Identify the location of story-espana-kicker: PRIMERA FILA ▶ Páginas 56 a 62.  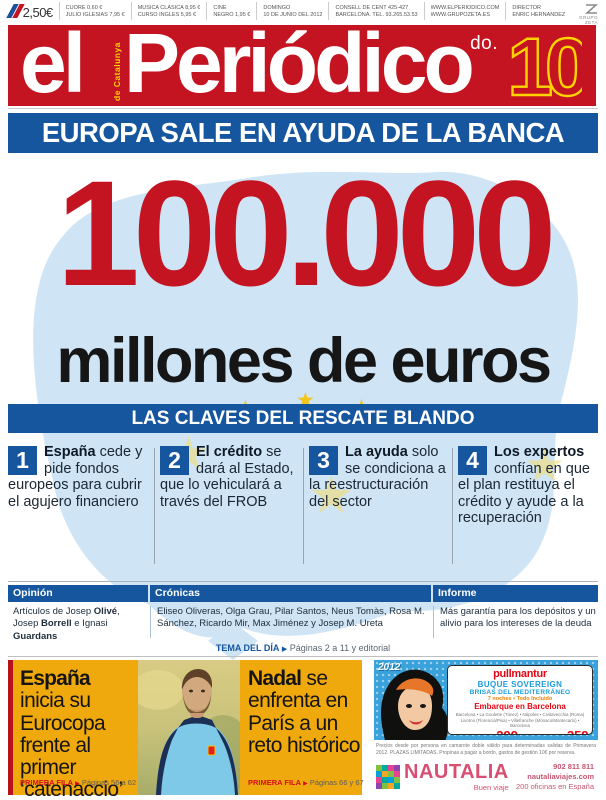
(78, 782).